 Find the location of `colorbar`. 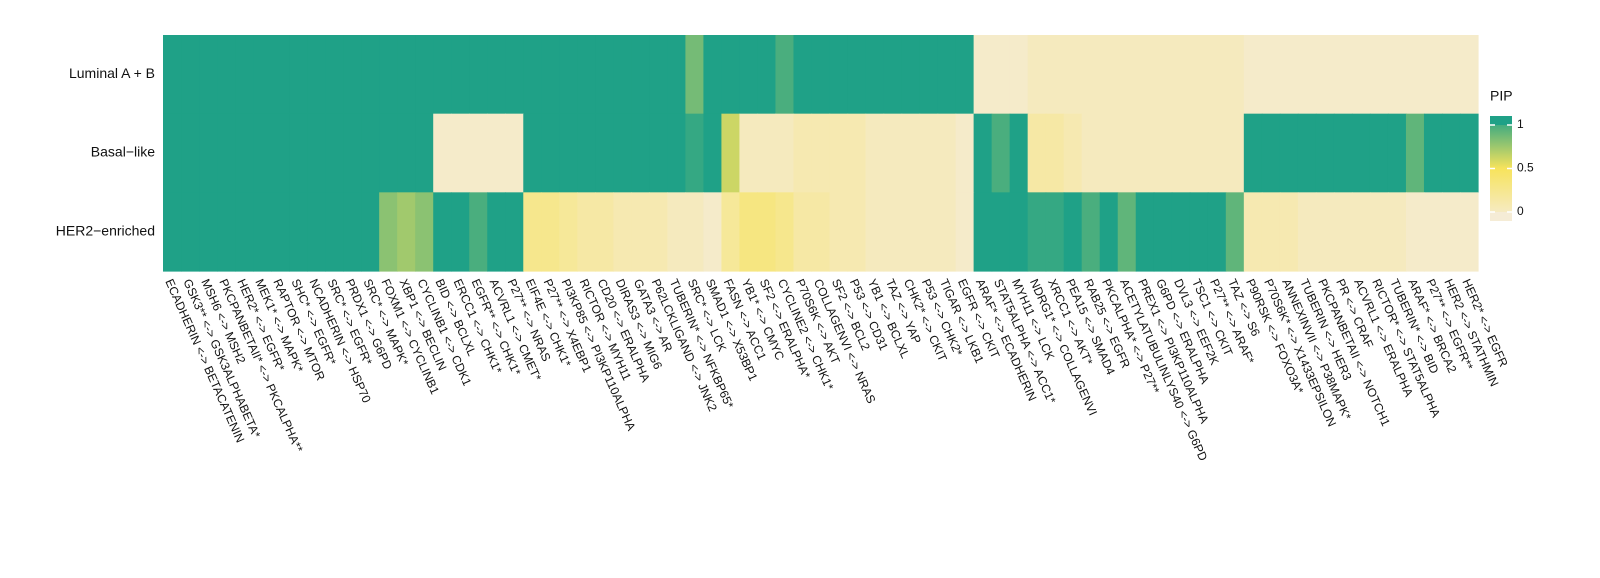

colorbar is located at coordinates (1501, 168).